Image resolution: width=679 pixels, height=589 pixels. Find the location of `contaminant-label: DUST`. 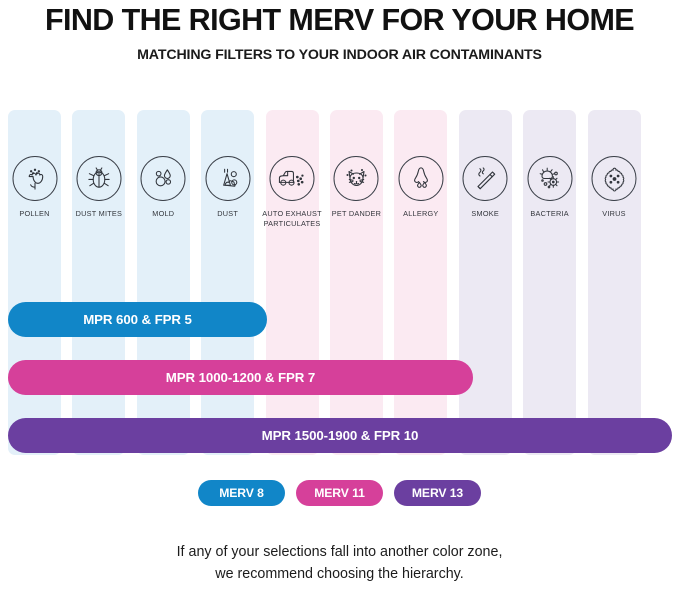

contaminant-label: DUST is located at coordinates (228, 213).